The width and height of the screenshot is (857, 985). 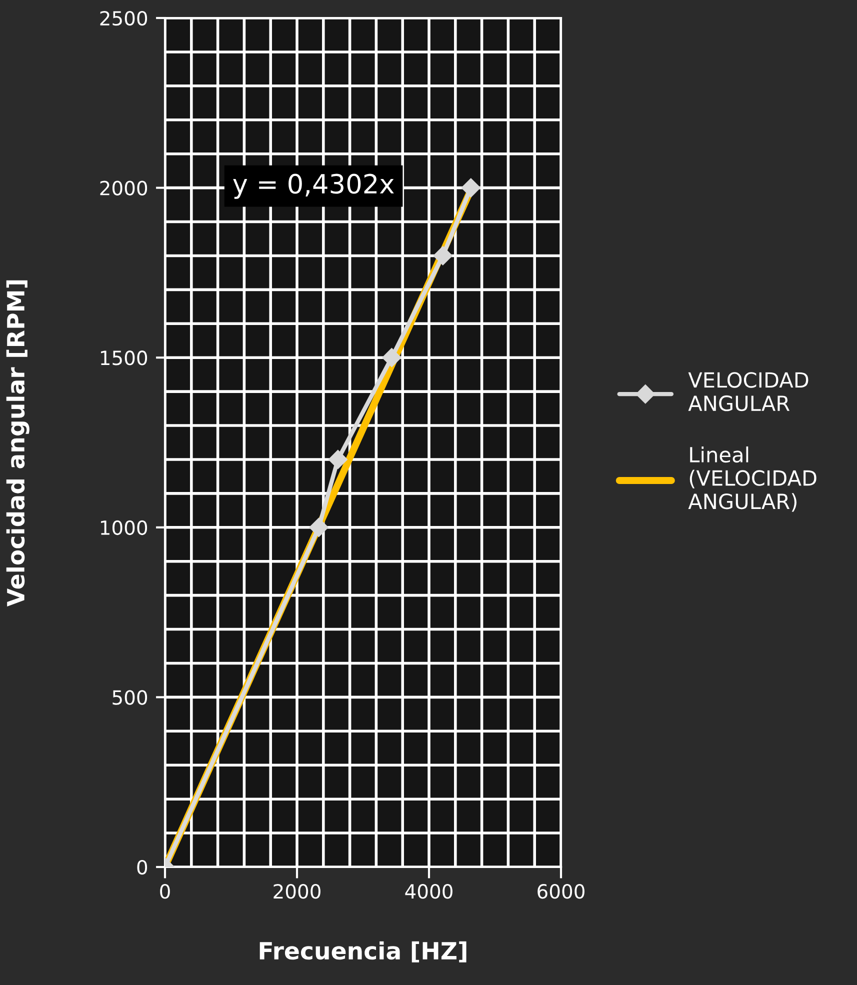 What do you see at coordinates (428, 891) in the screenshot?
I see `x-tick-label: 4000` at bounding box center [428, 891].